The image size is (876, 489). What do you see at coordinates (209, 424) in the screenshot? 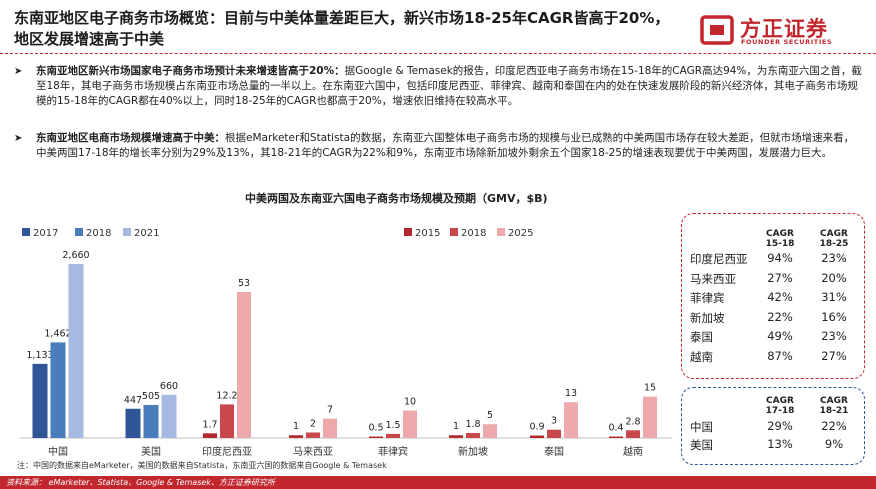
I see `data-label: 1.7` at bounding box center [209, 424].